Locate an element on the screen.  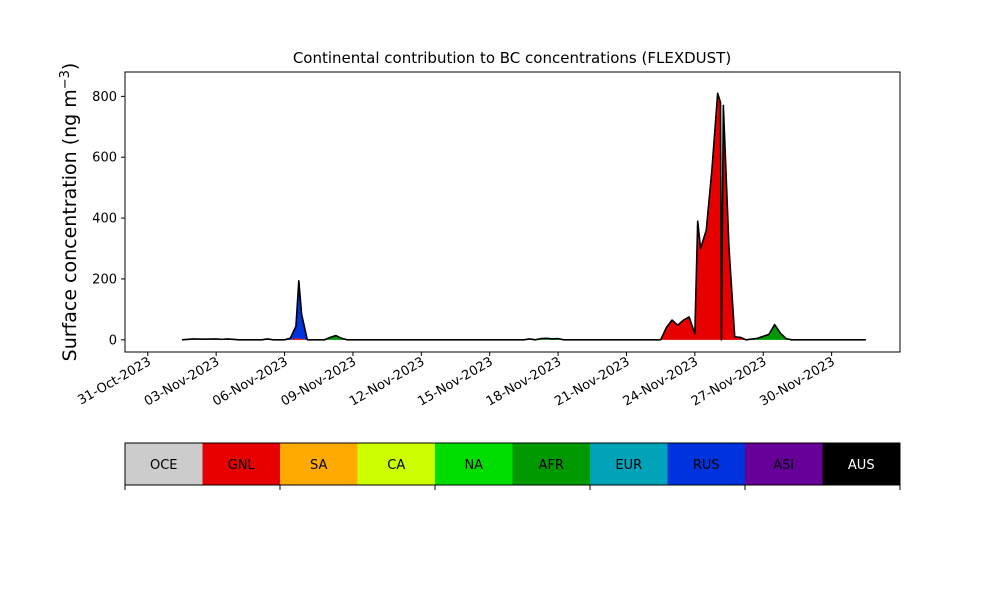
legend-swatch-gnl is located at coordinates (241, 464).